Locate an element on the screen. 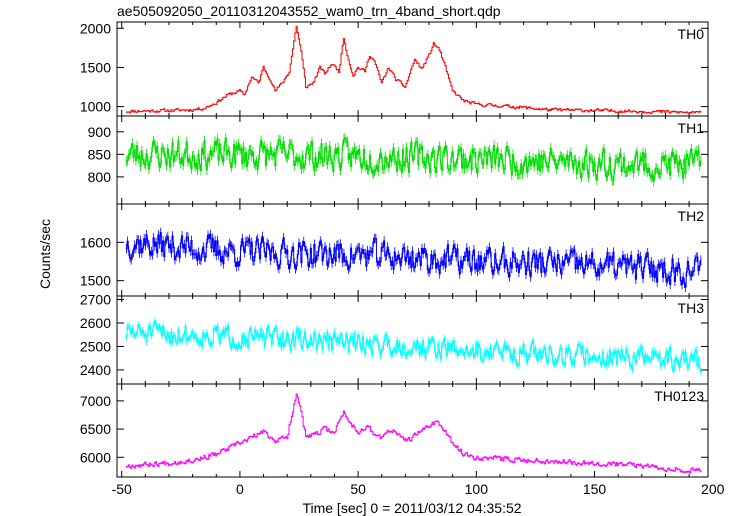  x-axis-label: Time [sec] 0 = 2011/03/12 04:35:52 is located at coordinates (411, 508).